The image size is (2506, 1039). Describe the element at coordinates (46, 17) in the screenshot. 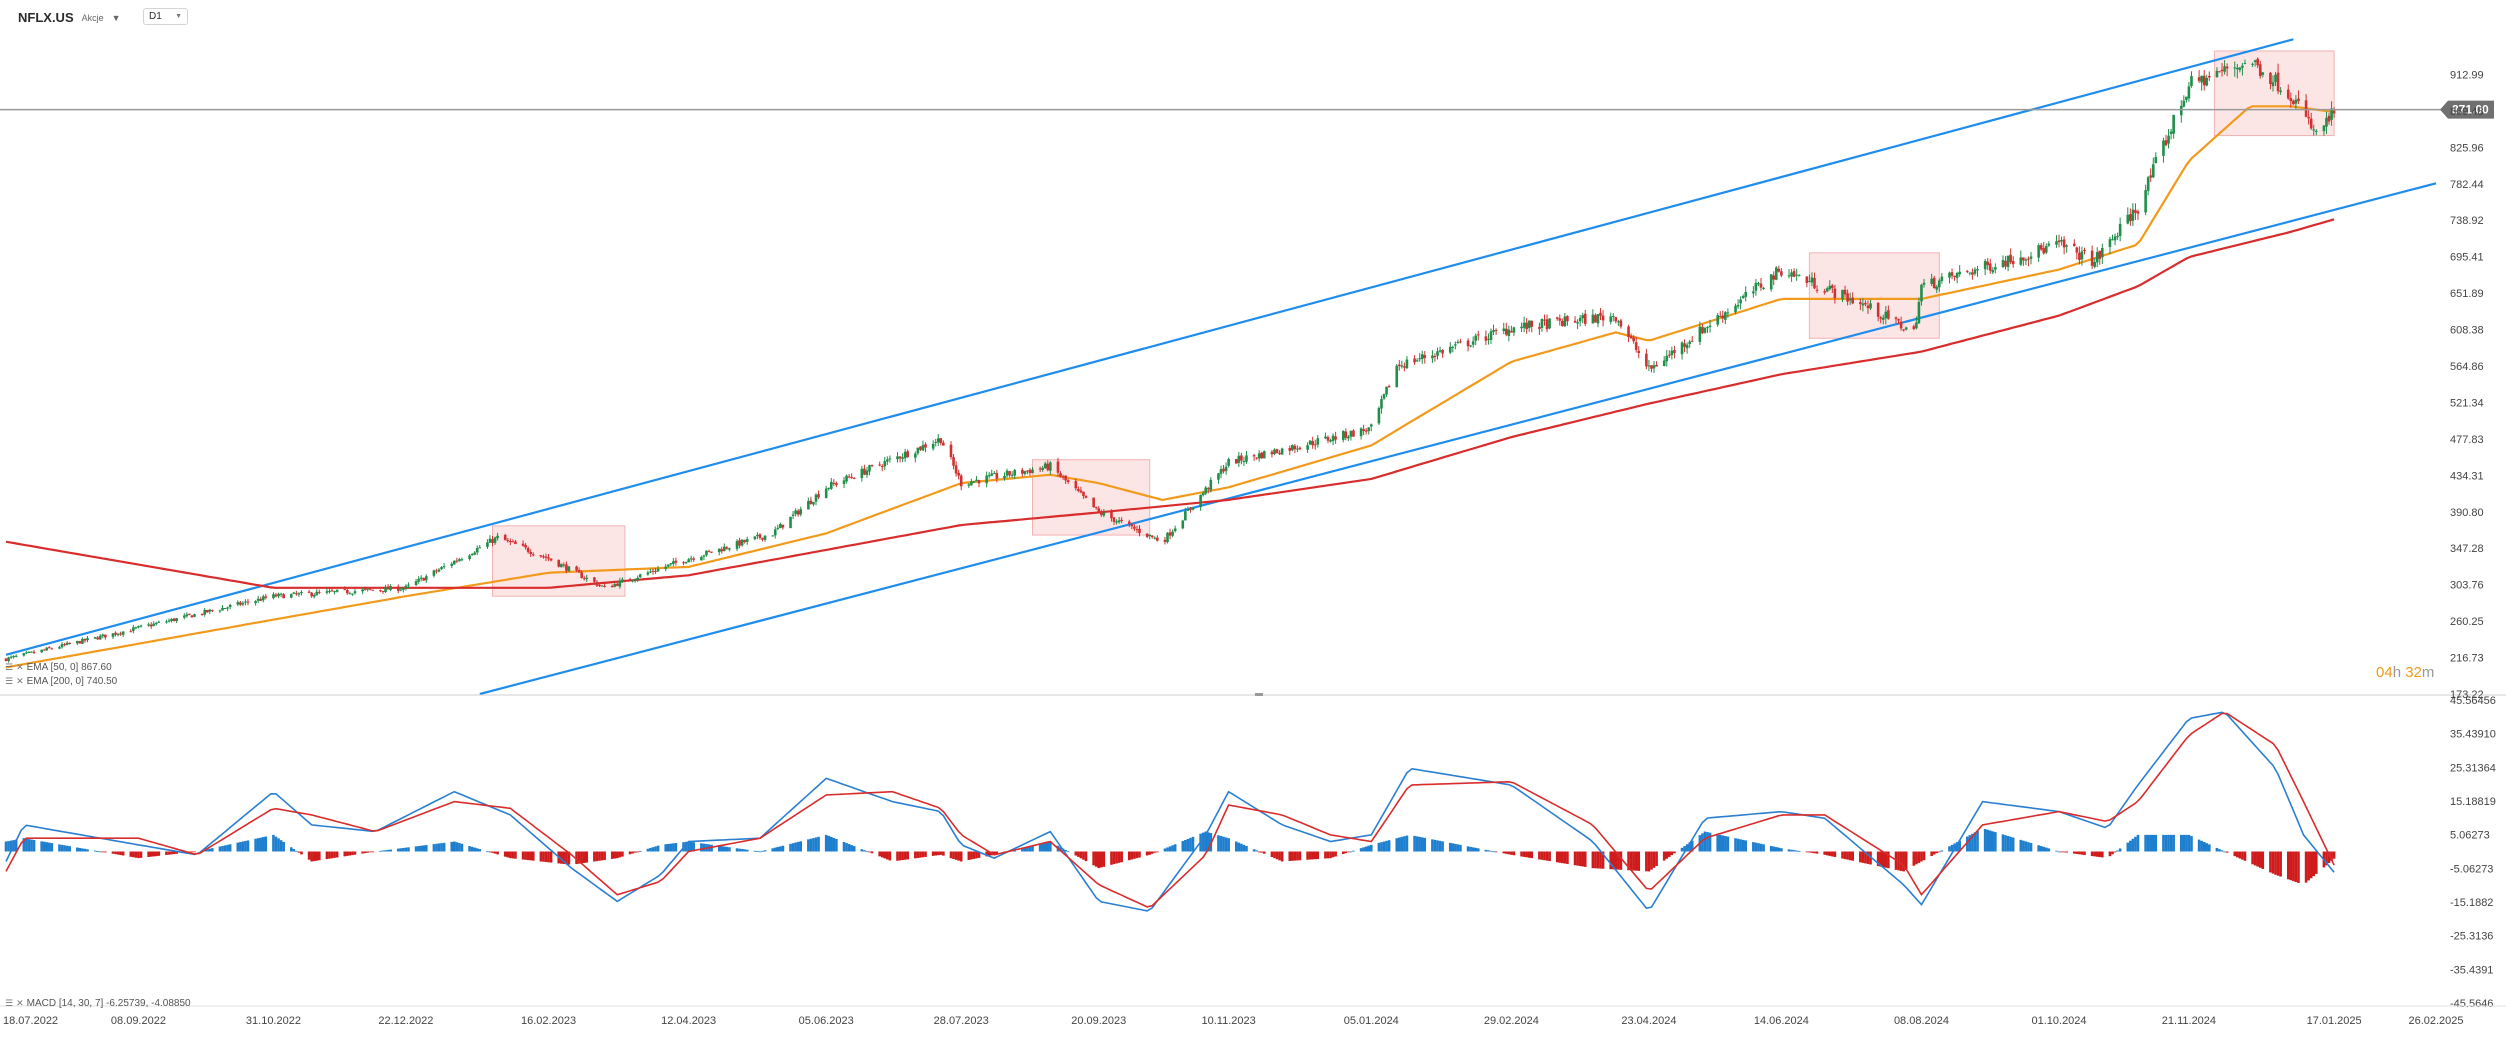

I see `symbol-name: NFLX.US` at that location.